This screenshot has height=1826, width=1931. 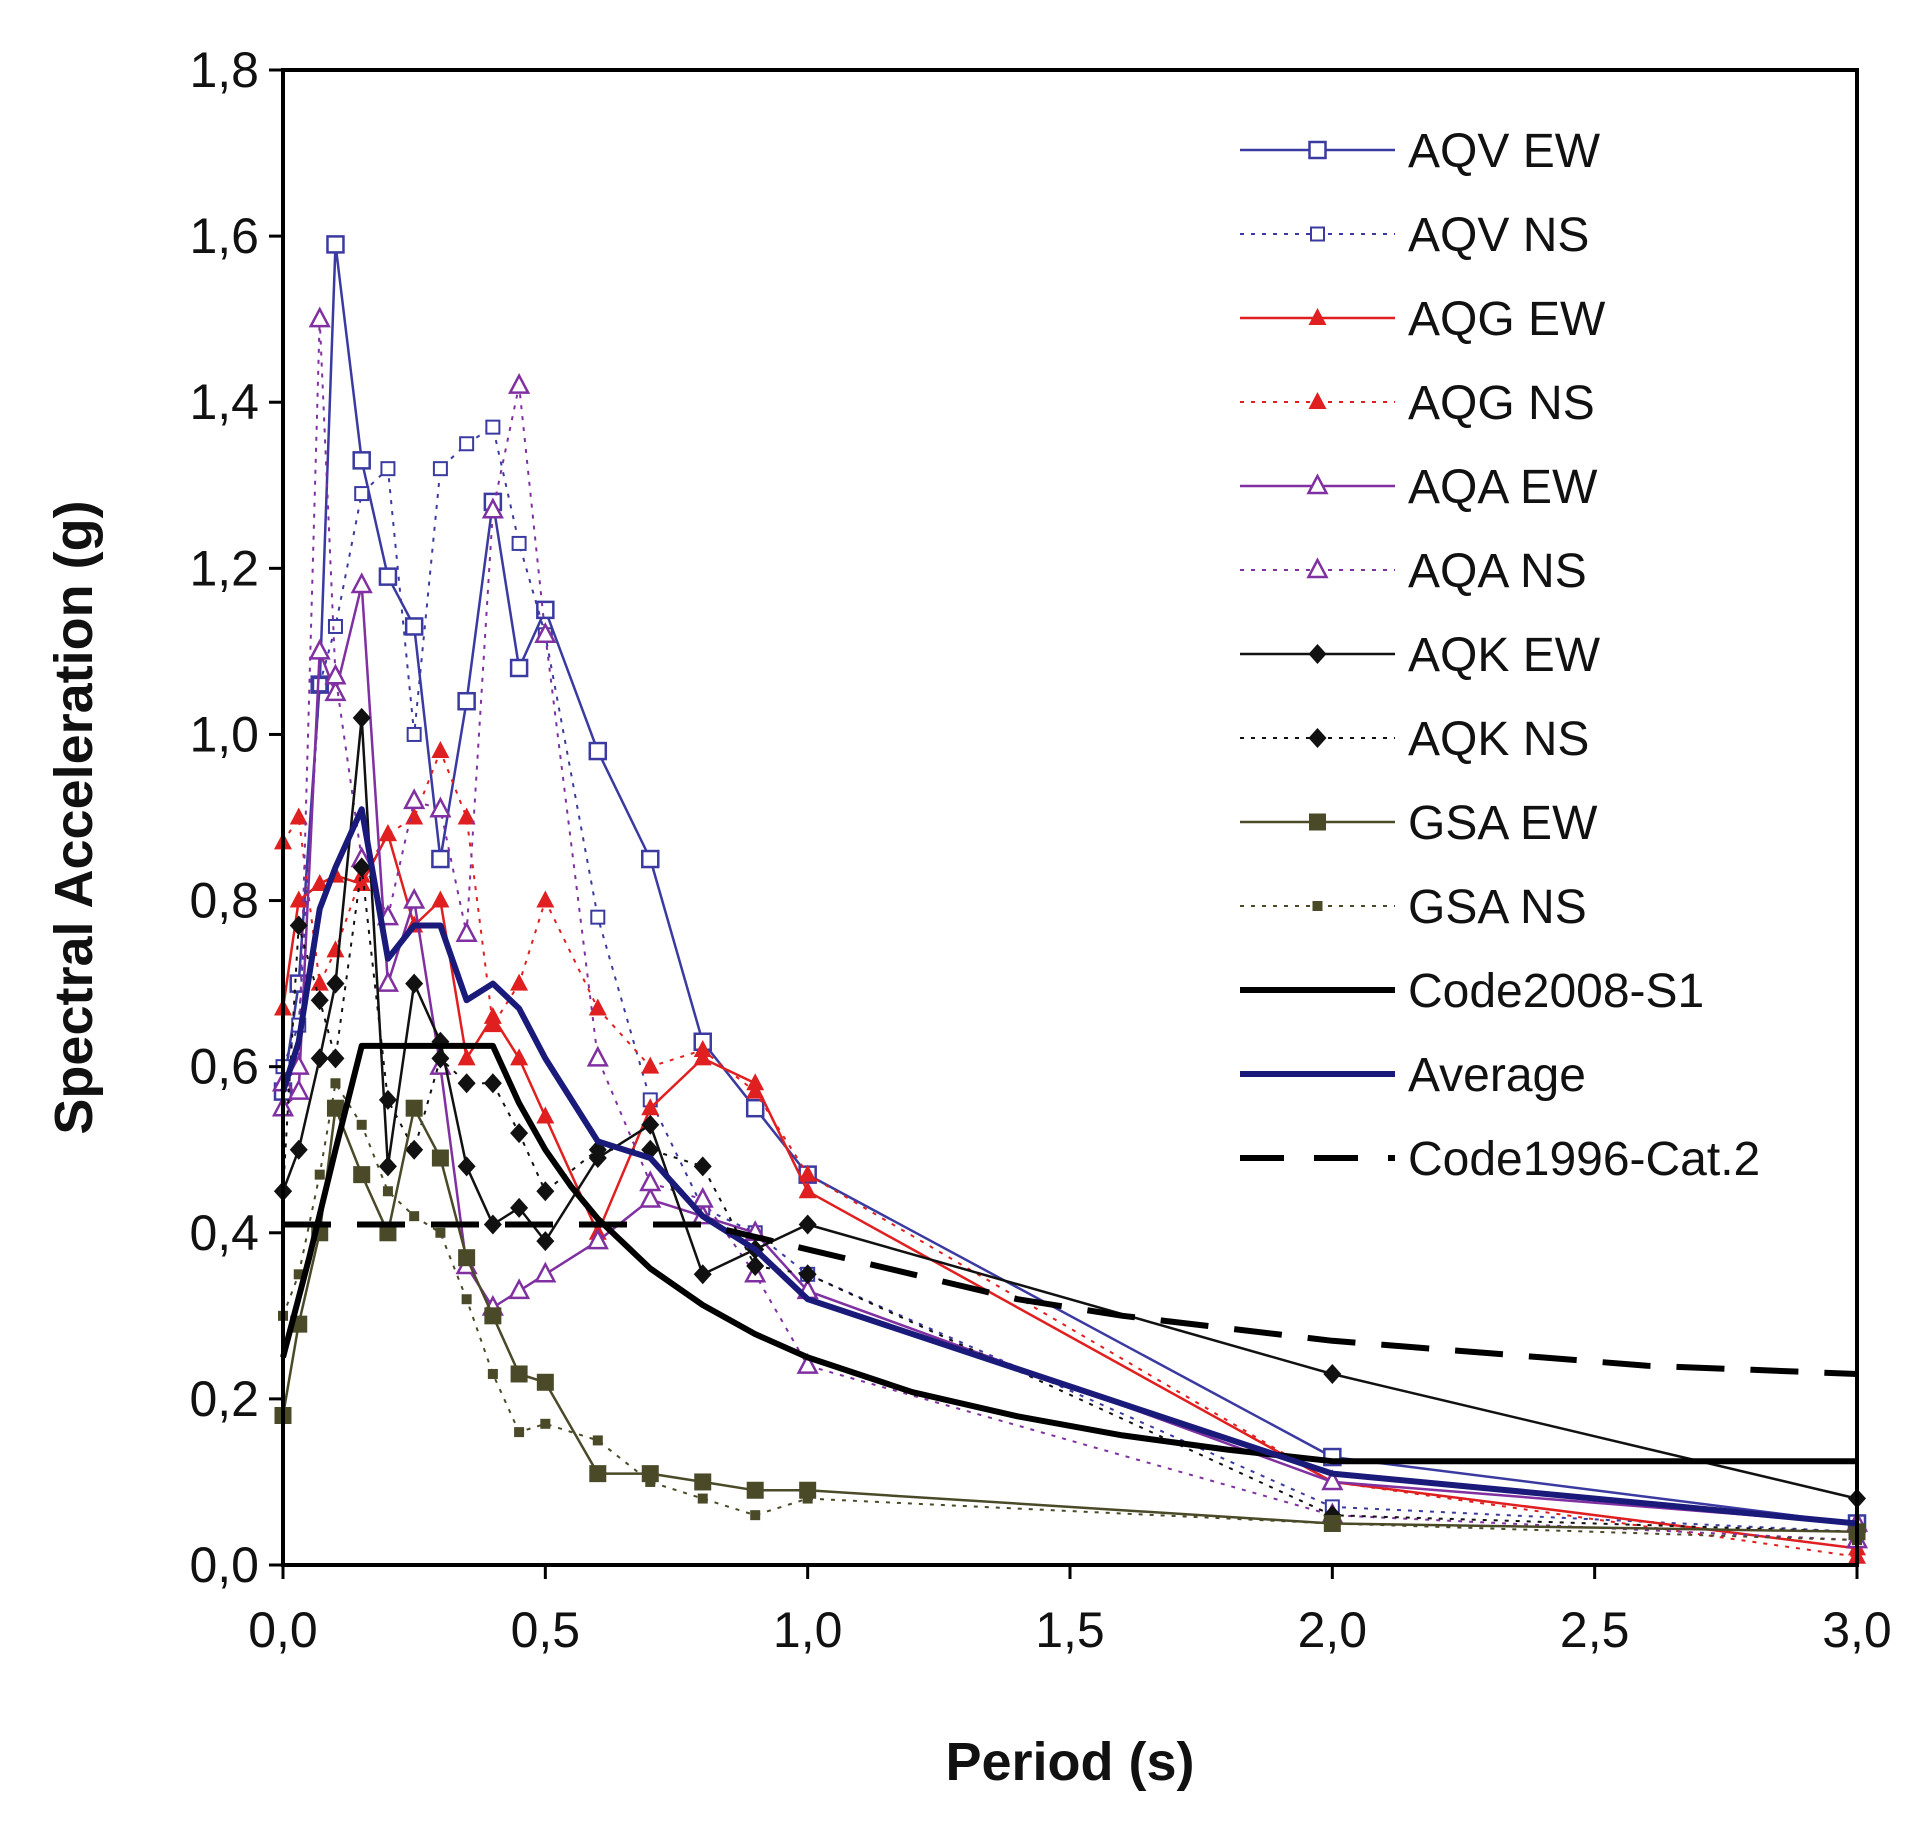 What do you see at coordinates (1333, 1630) in the screenshot?
I see `x-tick-label: 2,0` at bounding box center [1333, 1630].